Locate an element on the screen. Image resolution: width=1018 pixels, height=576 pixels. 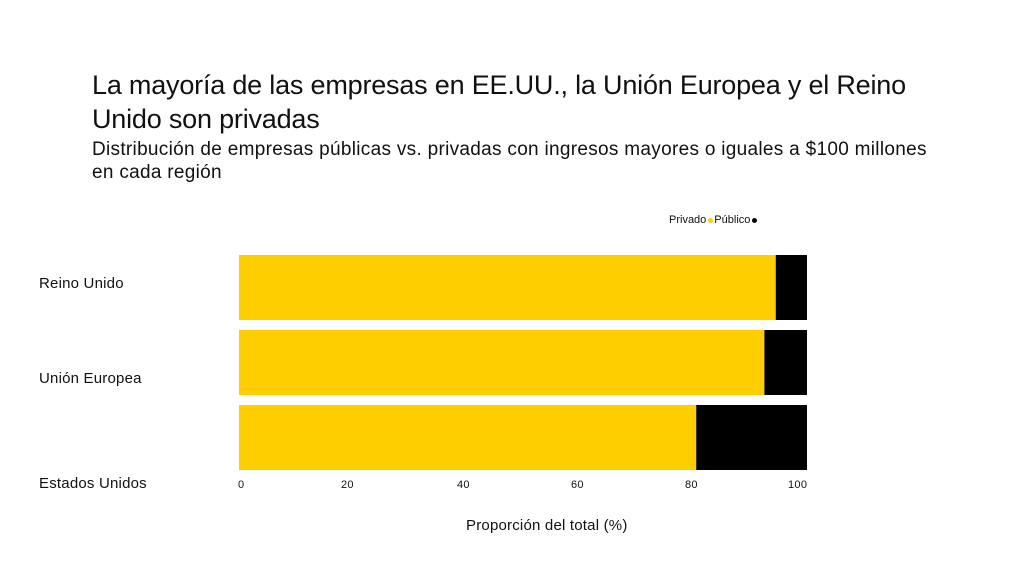
category-label-estados-unidos: Estados Unidos is located at coordinates (93, 483).